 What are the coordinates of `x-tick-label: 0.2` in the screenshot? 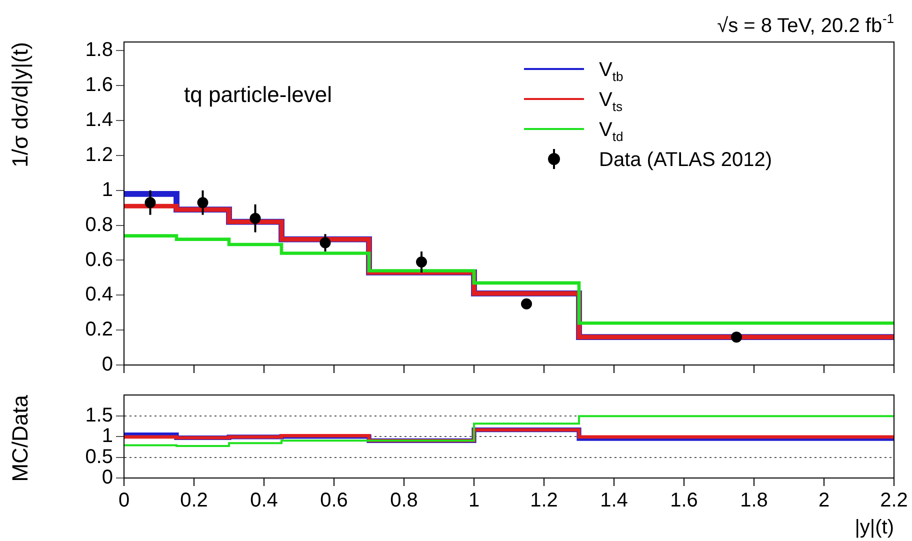 It's located at (194, 501).